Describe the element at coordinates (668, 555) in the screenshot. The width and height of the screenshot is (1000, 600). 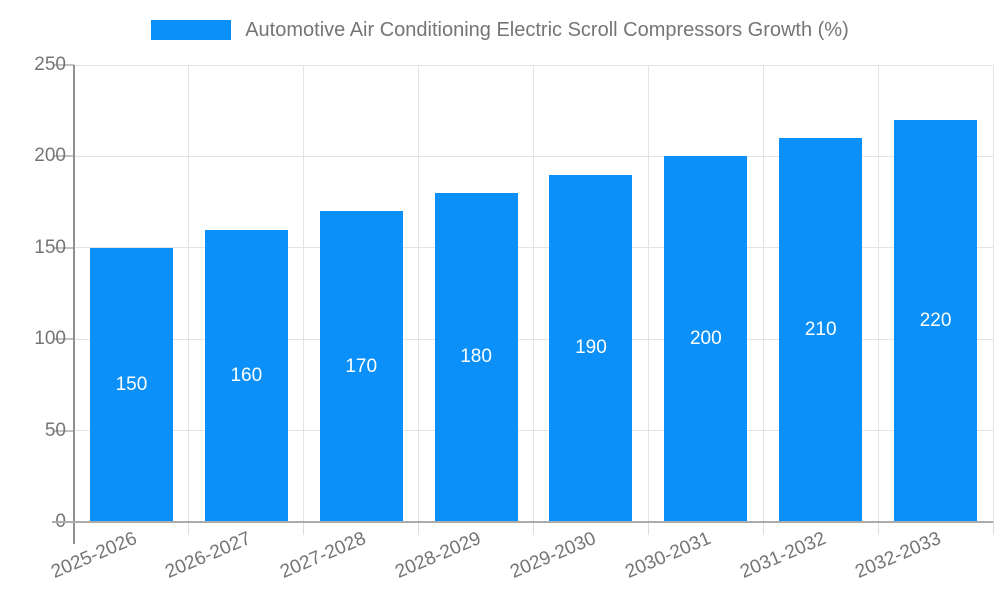
I see `x-axis-tick-label: 2030-2031` at that location.